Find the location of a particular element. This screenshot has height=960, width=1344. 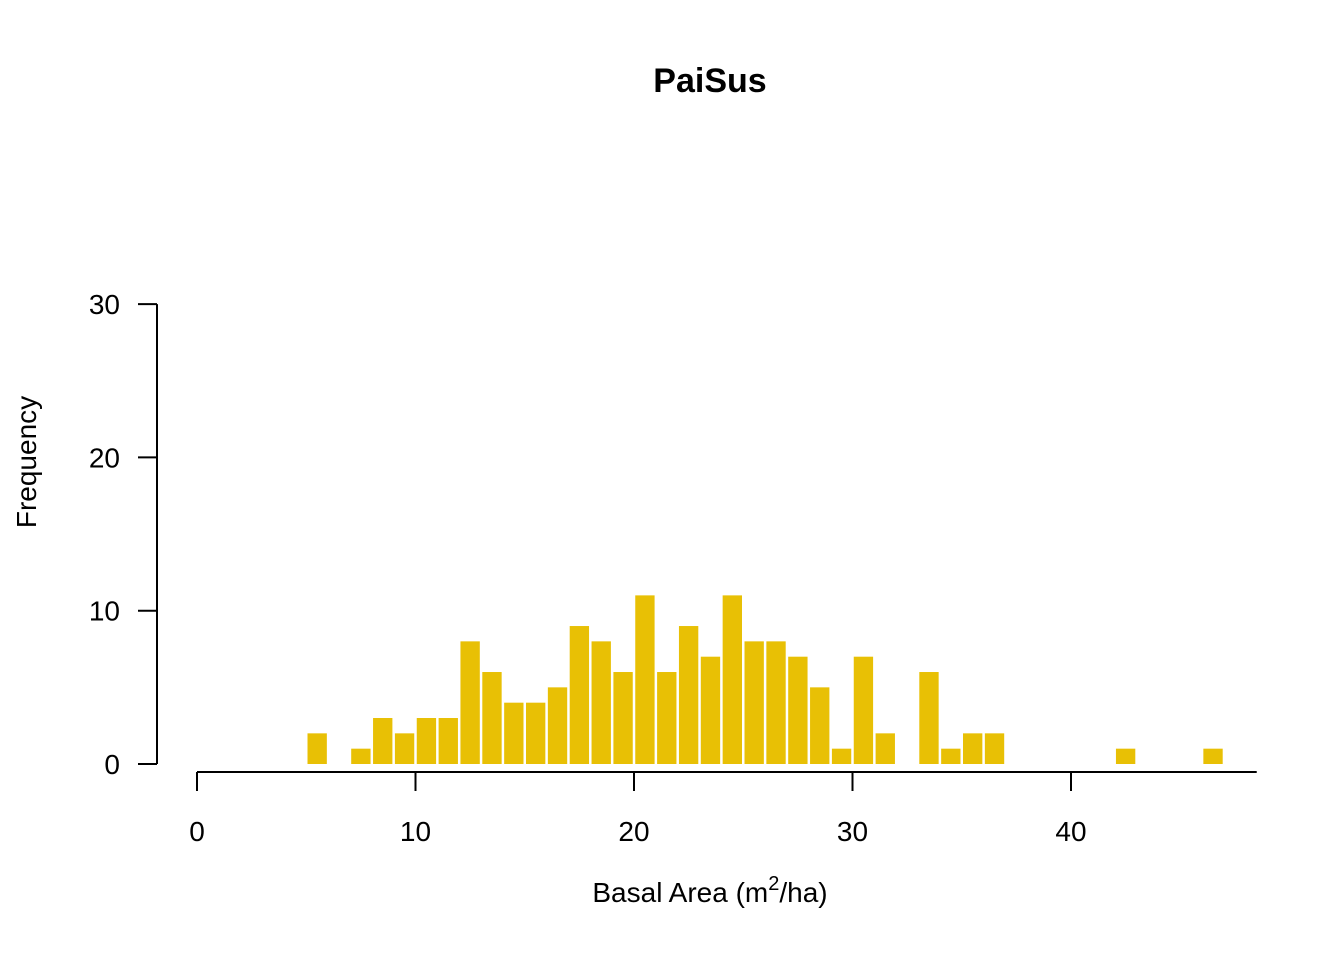

y-axis-title: Frequency is located at coordinates (26, 462).